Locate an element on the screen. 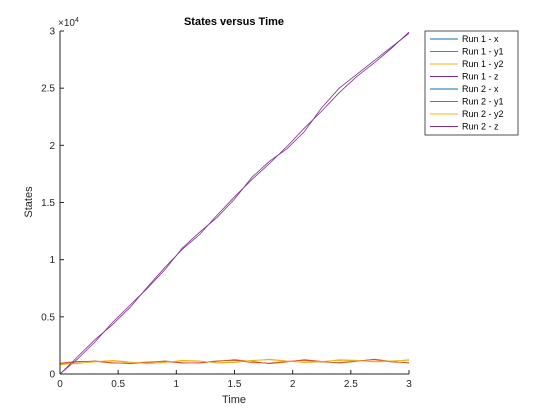 The width and height of the screenshot is (560, 420). chart-title: States versus Time is located at coordinates (234, 22).